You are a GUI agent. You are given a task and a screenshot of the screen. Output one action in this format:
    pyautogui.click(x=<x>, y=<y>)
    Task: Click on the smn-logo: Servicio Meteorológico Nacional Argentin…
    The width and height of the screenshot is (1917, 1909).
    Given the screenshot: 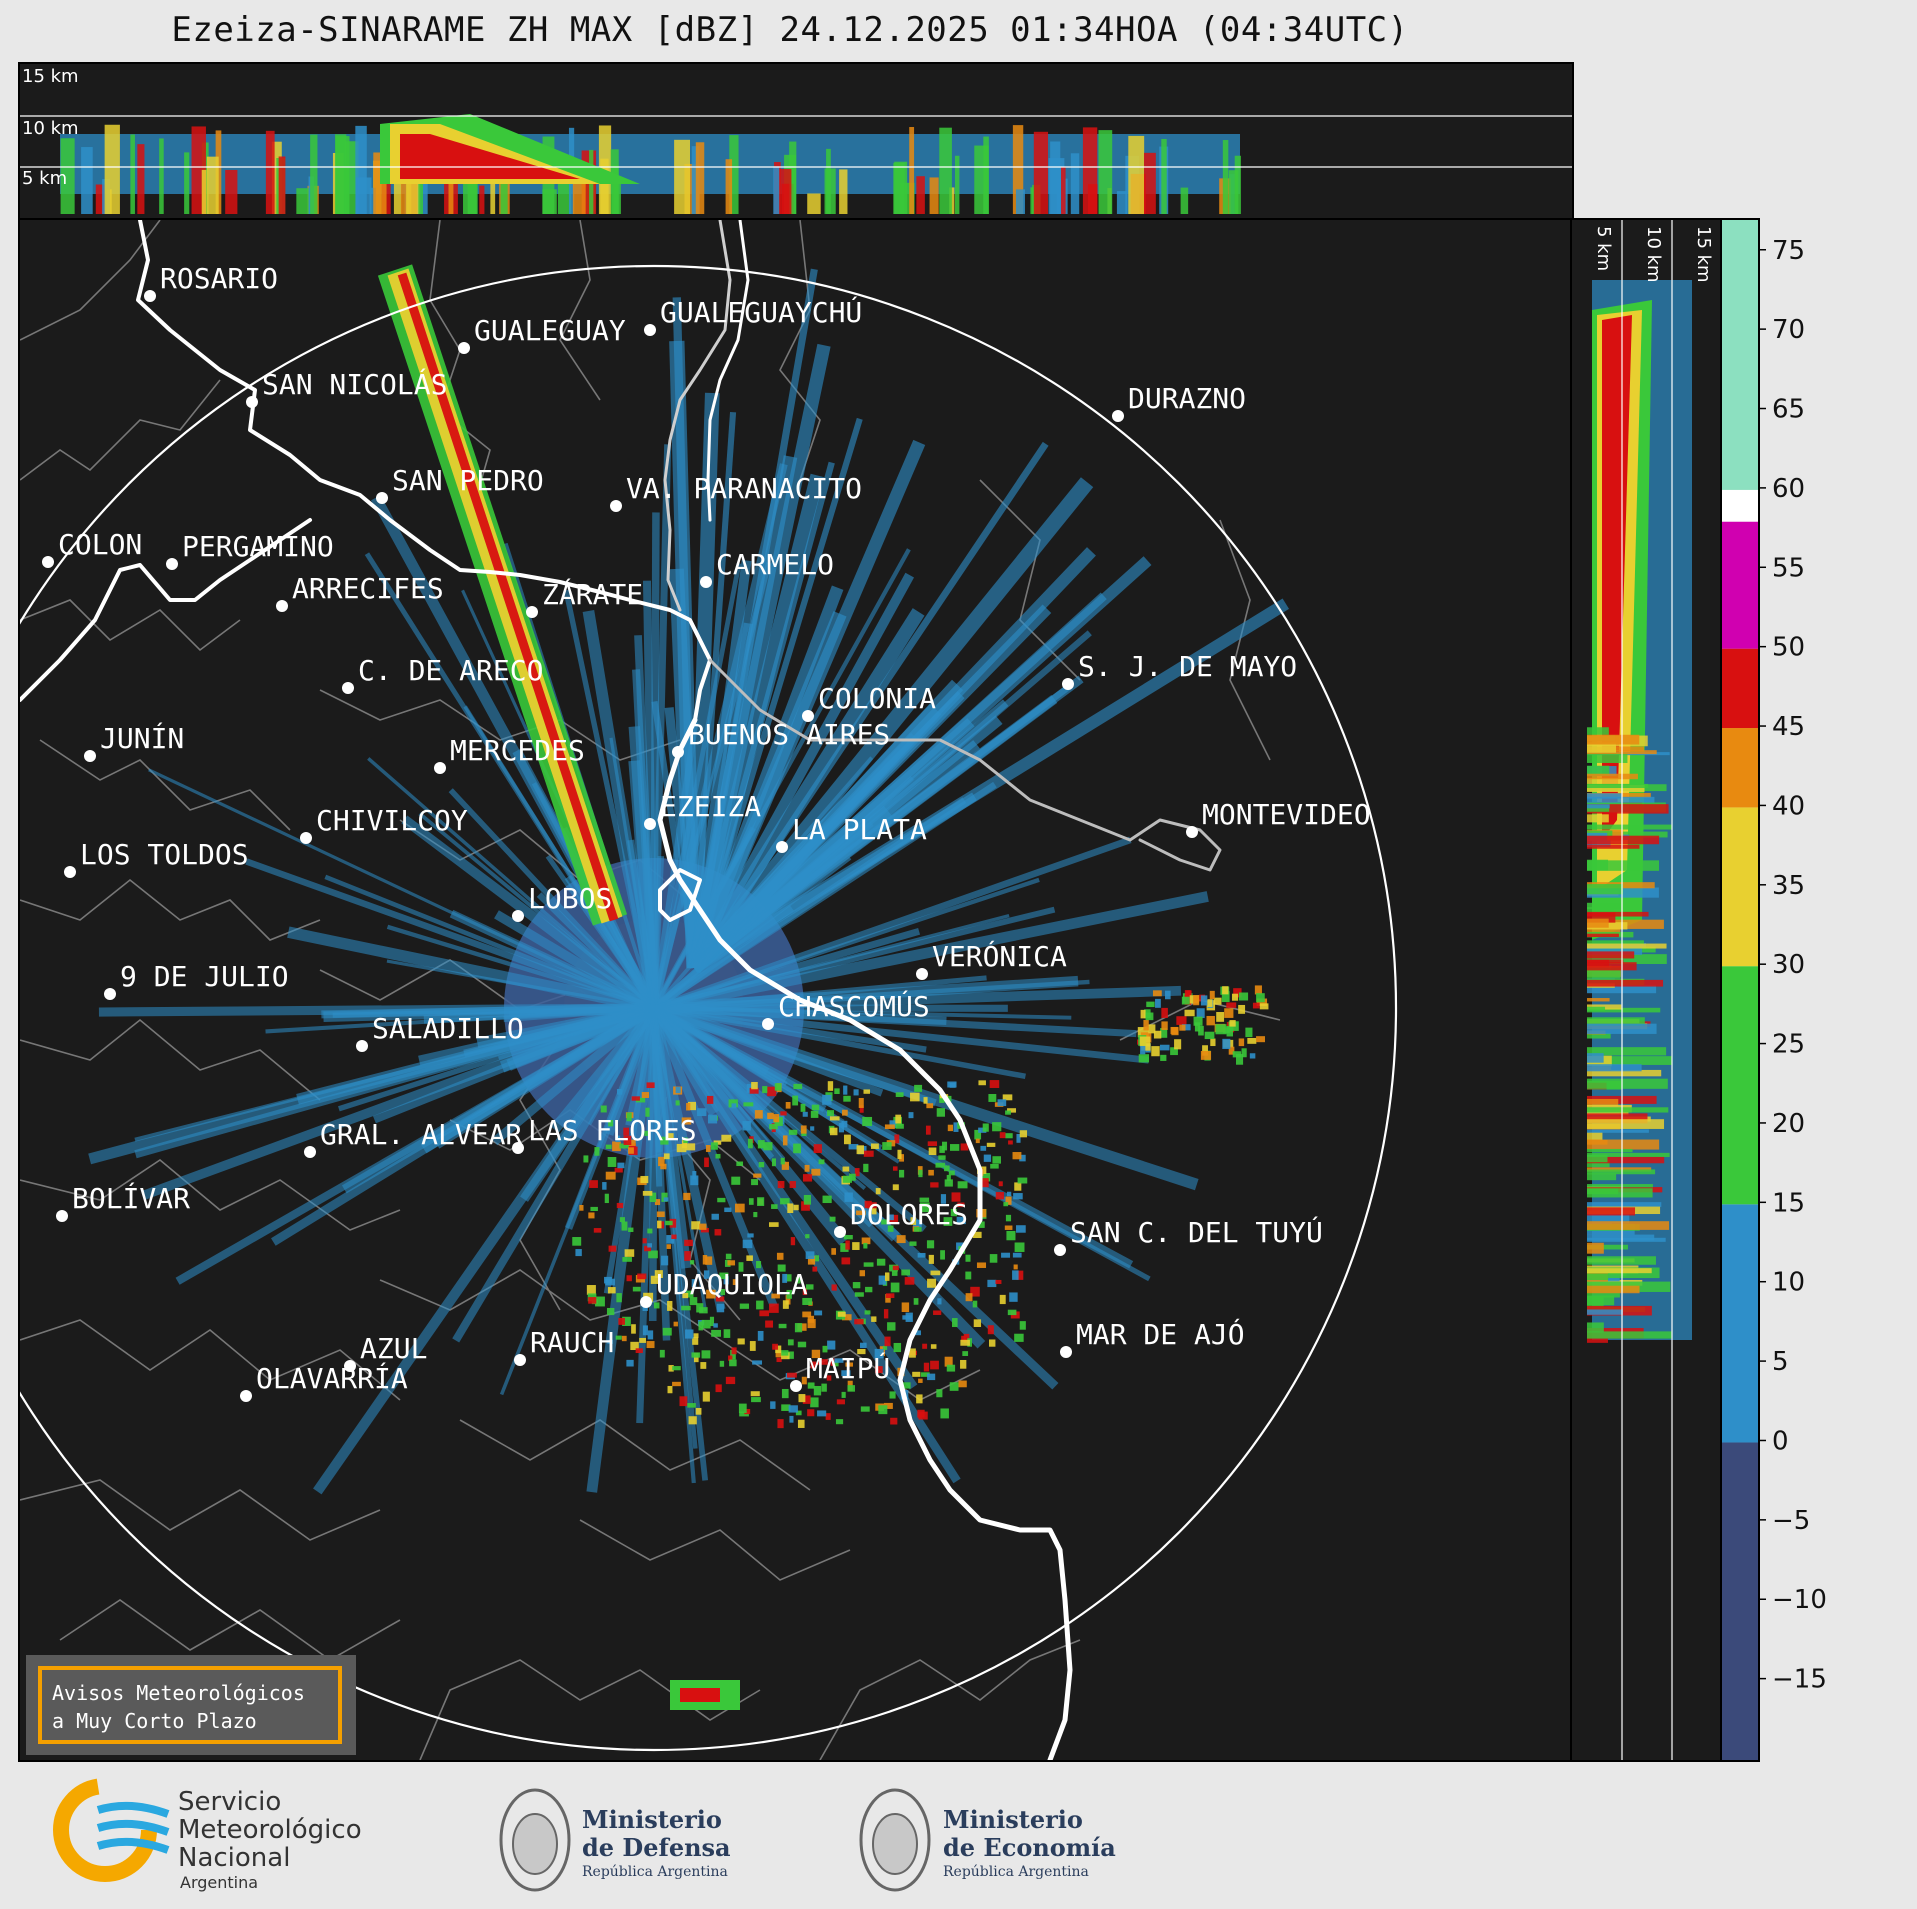 What is the action you would take?
    pyautogui.click(x=207, y=1835)
    